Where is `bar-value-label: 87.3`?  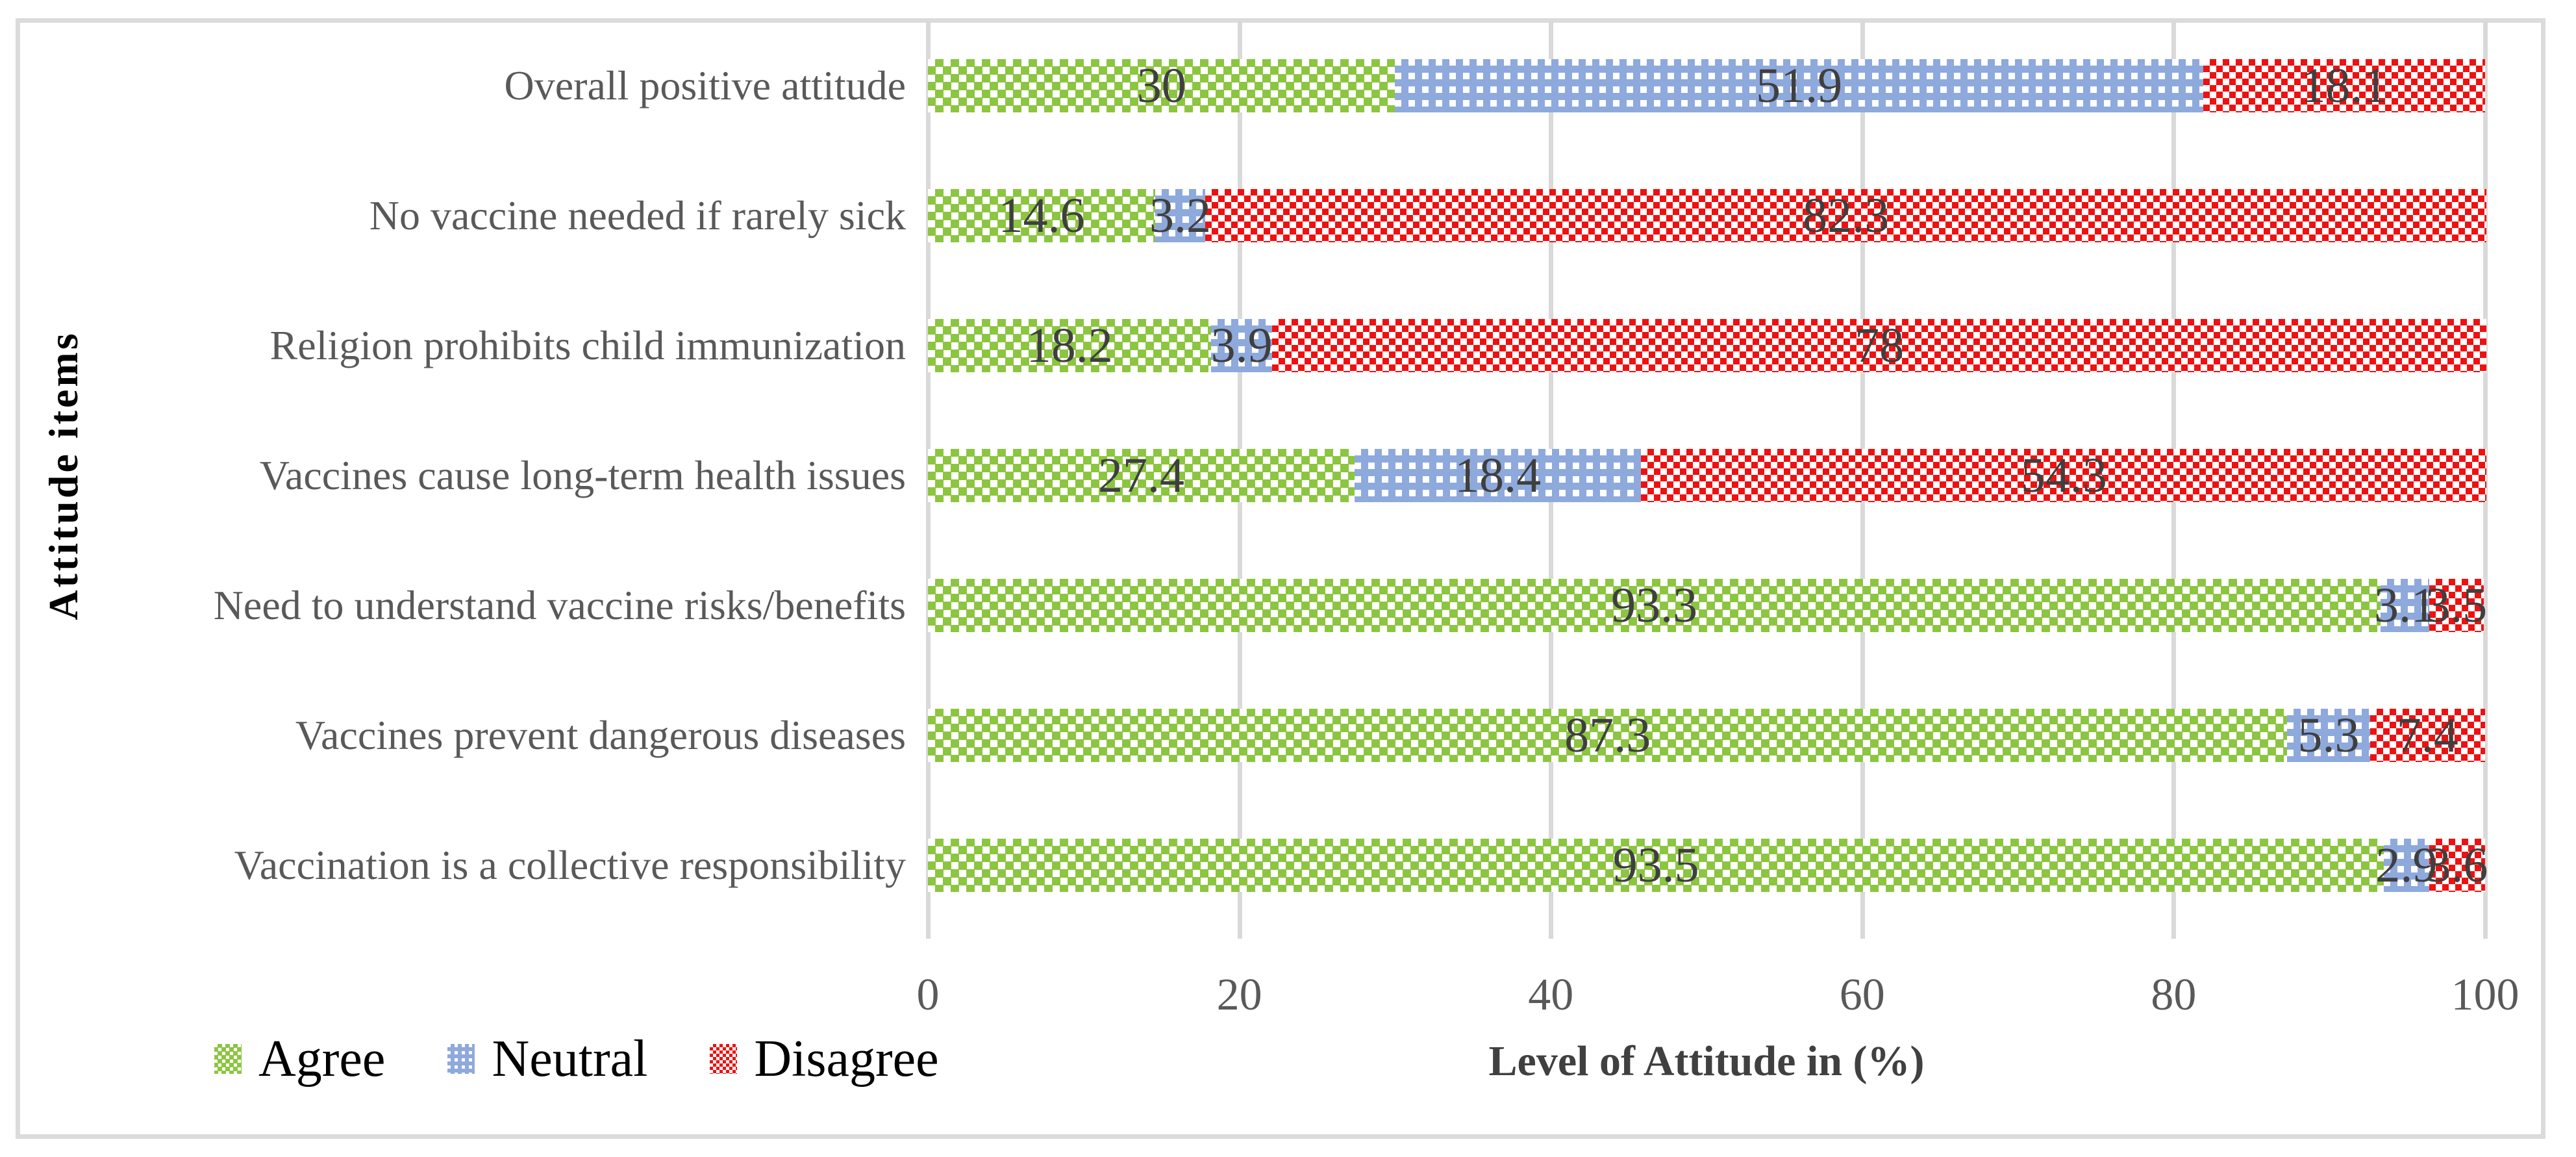
bar-value-label: 87.3 is located at coordinates (1607, 735).